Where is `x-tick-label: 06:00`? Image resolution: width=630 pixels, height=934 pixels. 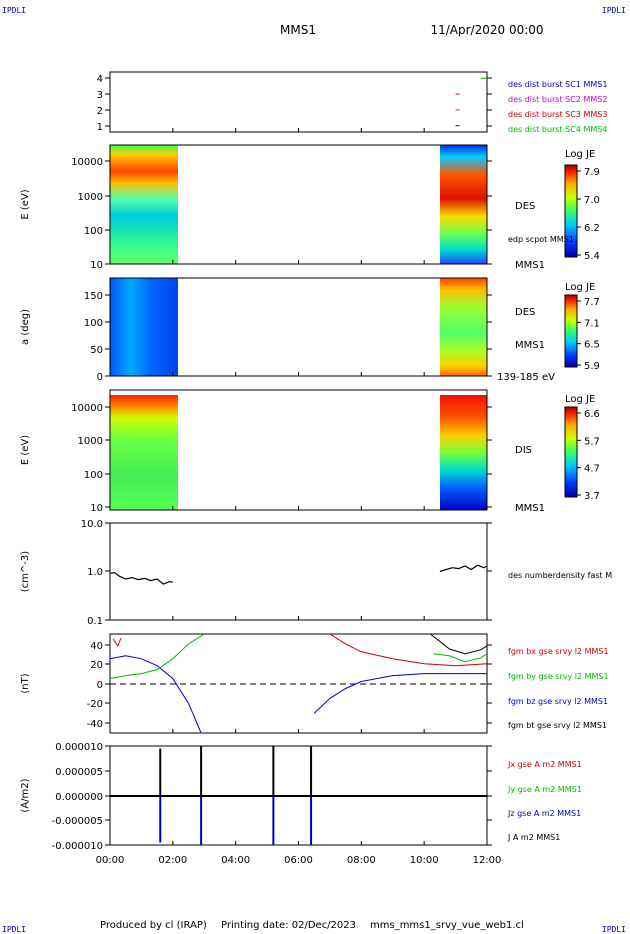
x-tick-label: 06:00 is located at coordinates (298, 860).